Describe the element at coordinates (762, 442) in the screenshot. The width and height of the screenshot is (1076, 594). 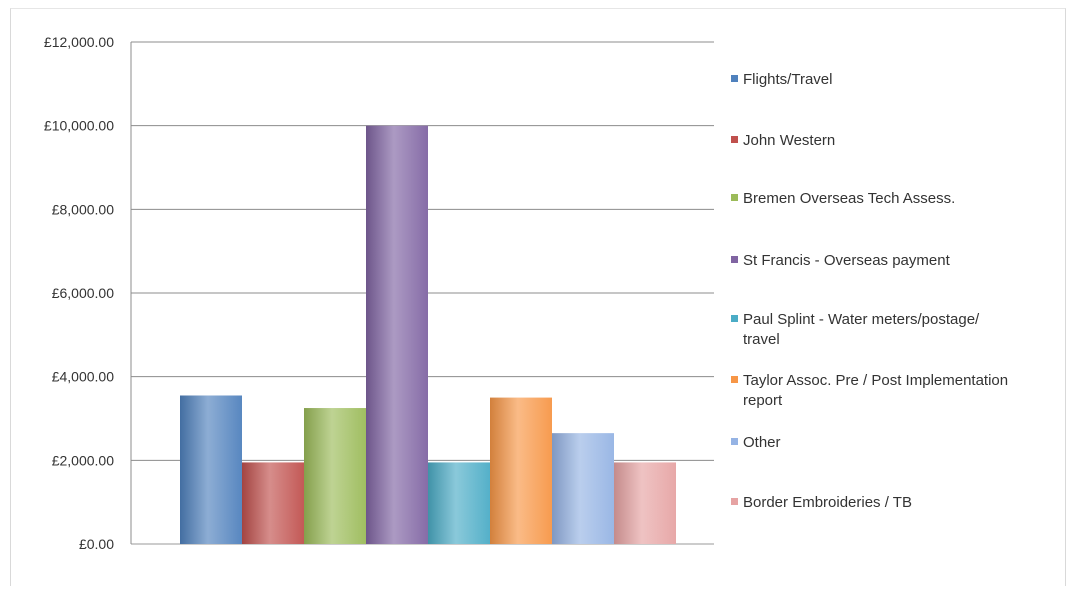
I see `legend-label: Other` at that location.